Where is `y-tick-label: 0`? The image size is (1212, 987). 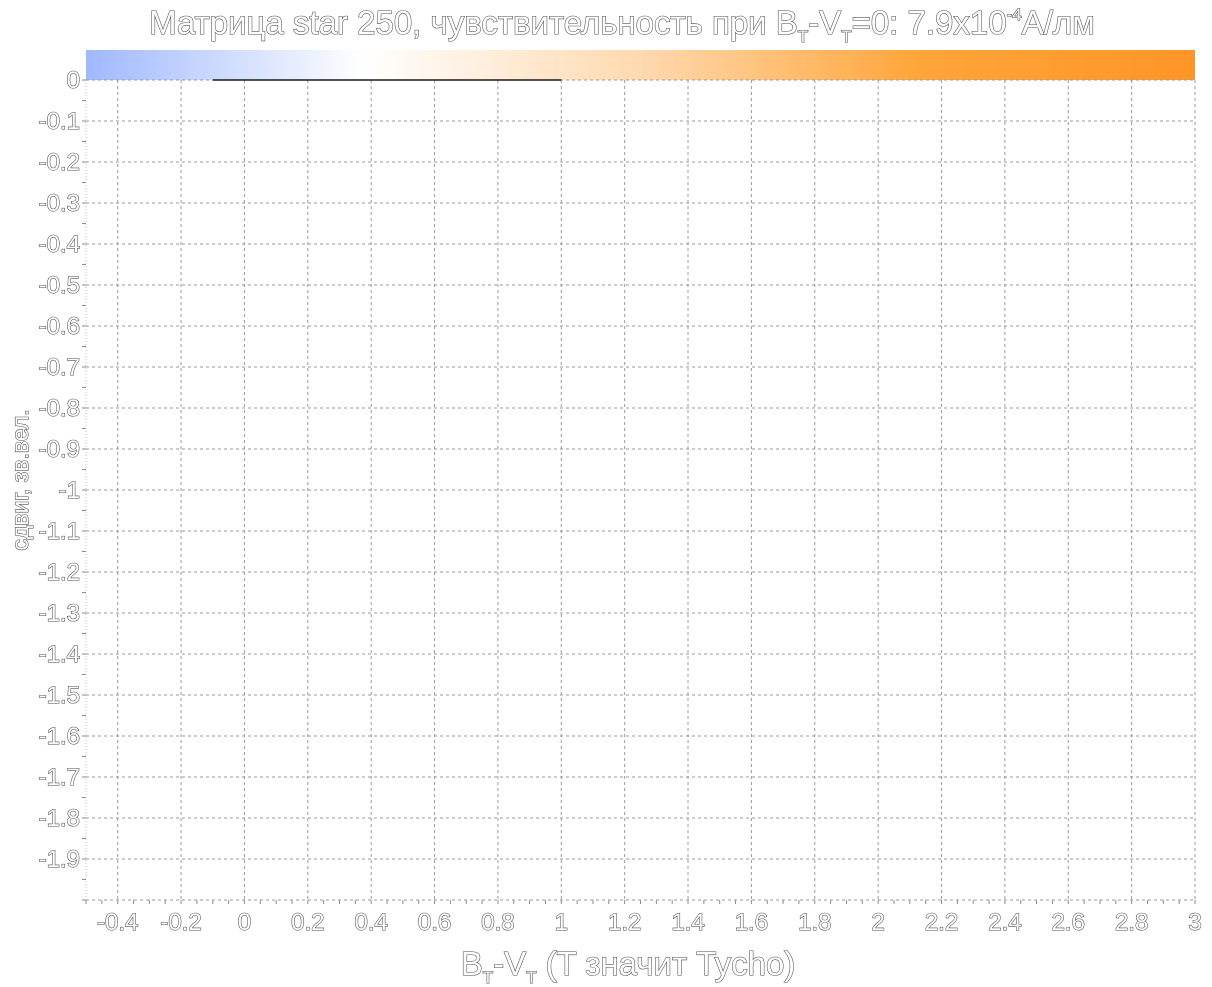
y-tick-label: 0 is located at coordinates (73, 80).